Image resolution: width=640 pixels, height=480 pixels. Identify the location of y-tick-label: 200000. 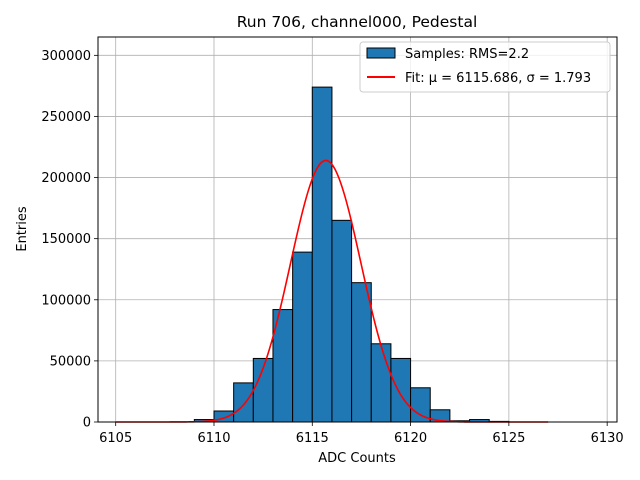
(66, 178).